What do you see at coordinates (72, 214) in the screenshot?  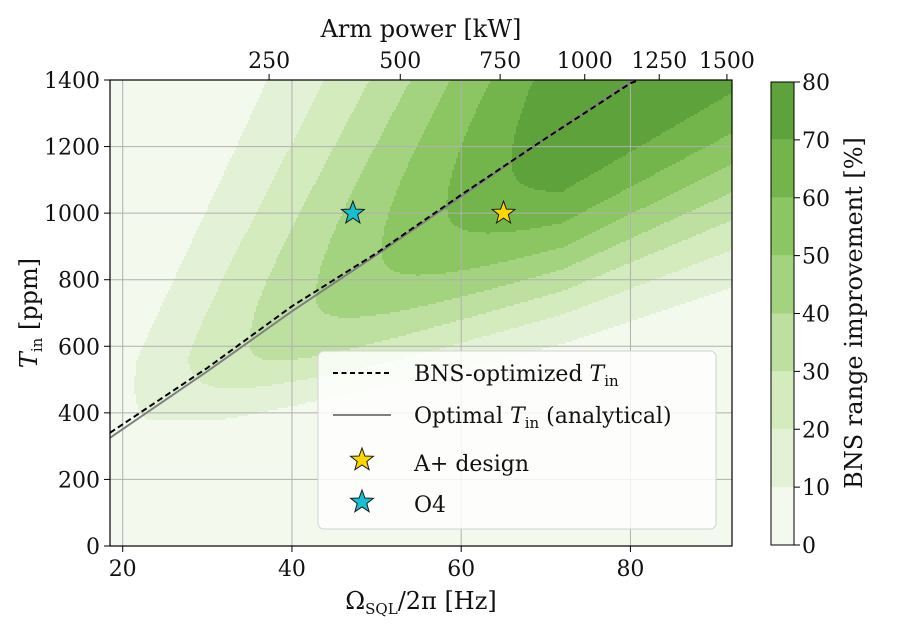 I see `y-tick-label: 1000` at bounding box center [72, 214].